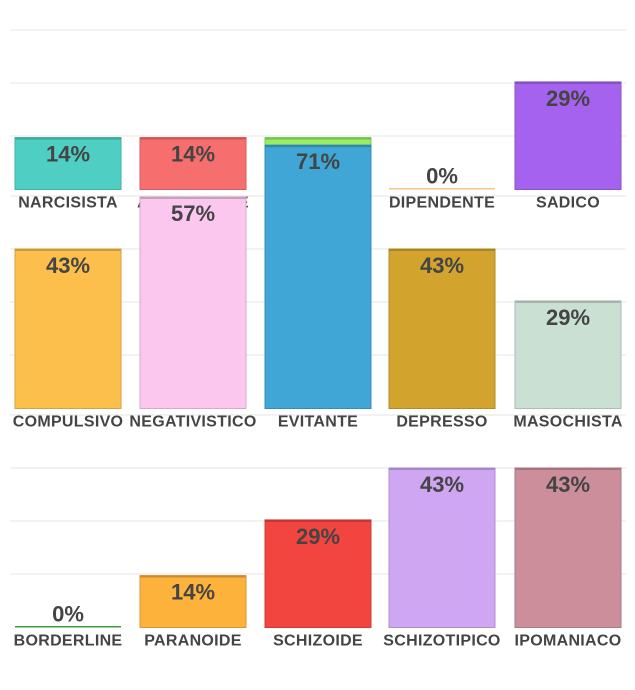 The width and height of the screenshot is (635, 690). I want to click on category-label: SADICO, so click(568, 203).